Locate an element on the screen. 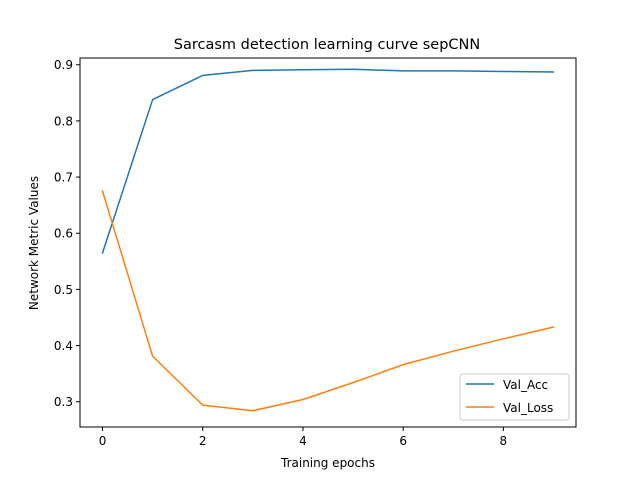 Image resolution: width=640 pixels, height=485 pixels. x-tick-label: 8 is located at coordinates (504, 441).